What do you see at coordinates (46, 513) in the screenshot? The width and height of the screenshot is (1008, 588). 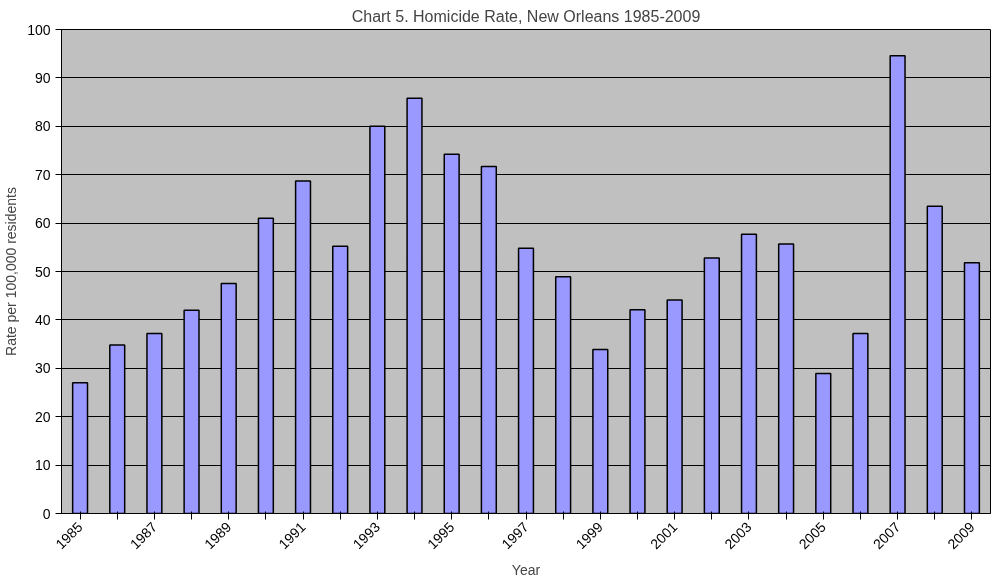 I see `y-tick-label: 0` at bounding box center [46, 513].